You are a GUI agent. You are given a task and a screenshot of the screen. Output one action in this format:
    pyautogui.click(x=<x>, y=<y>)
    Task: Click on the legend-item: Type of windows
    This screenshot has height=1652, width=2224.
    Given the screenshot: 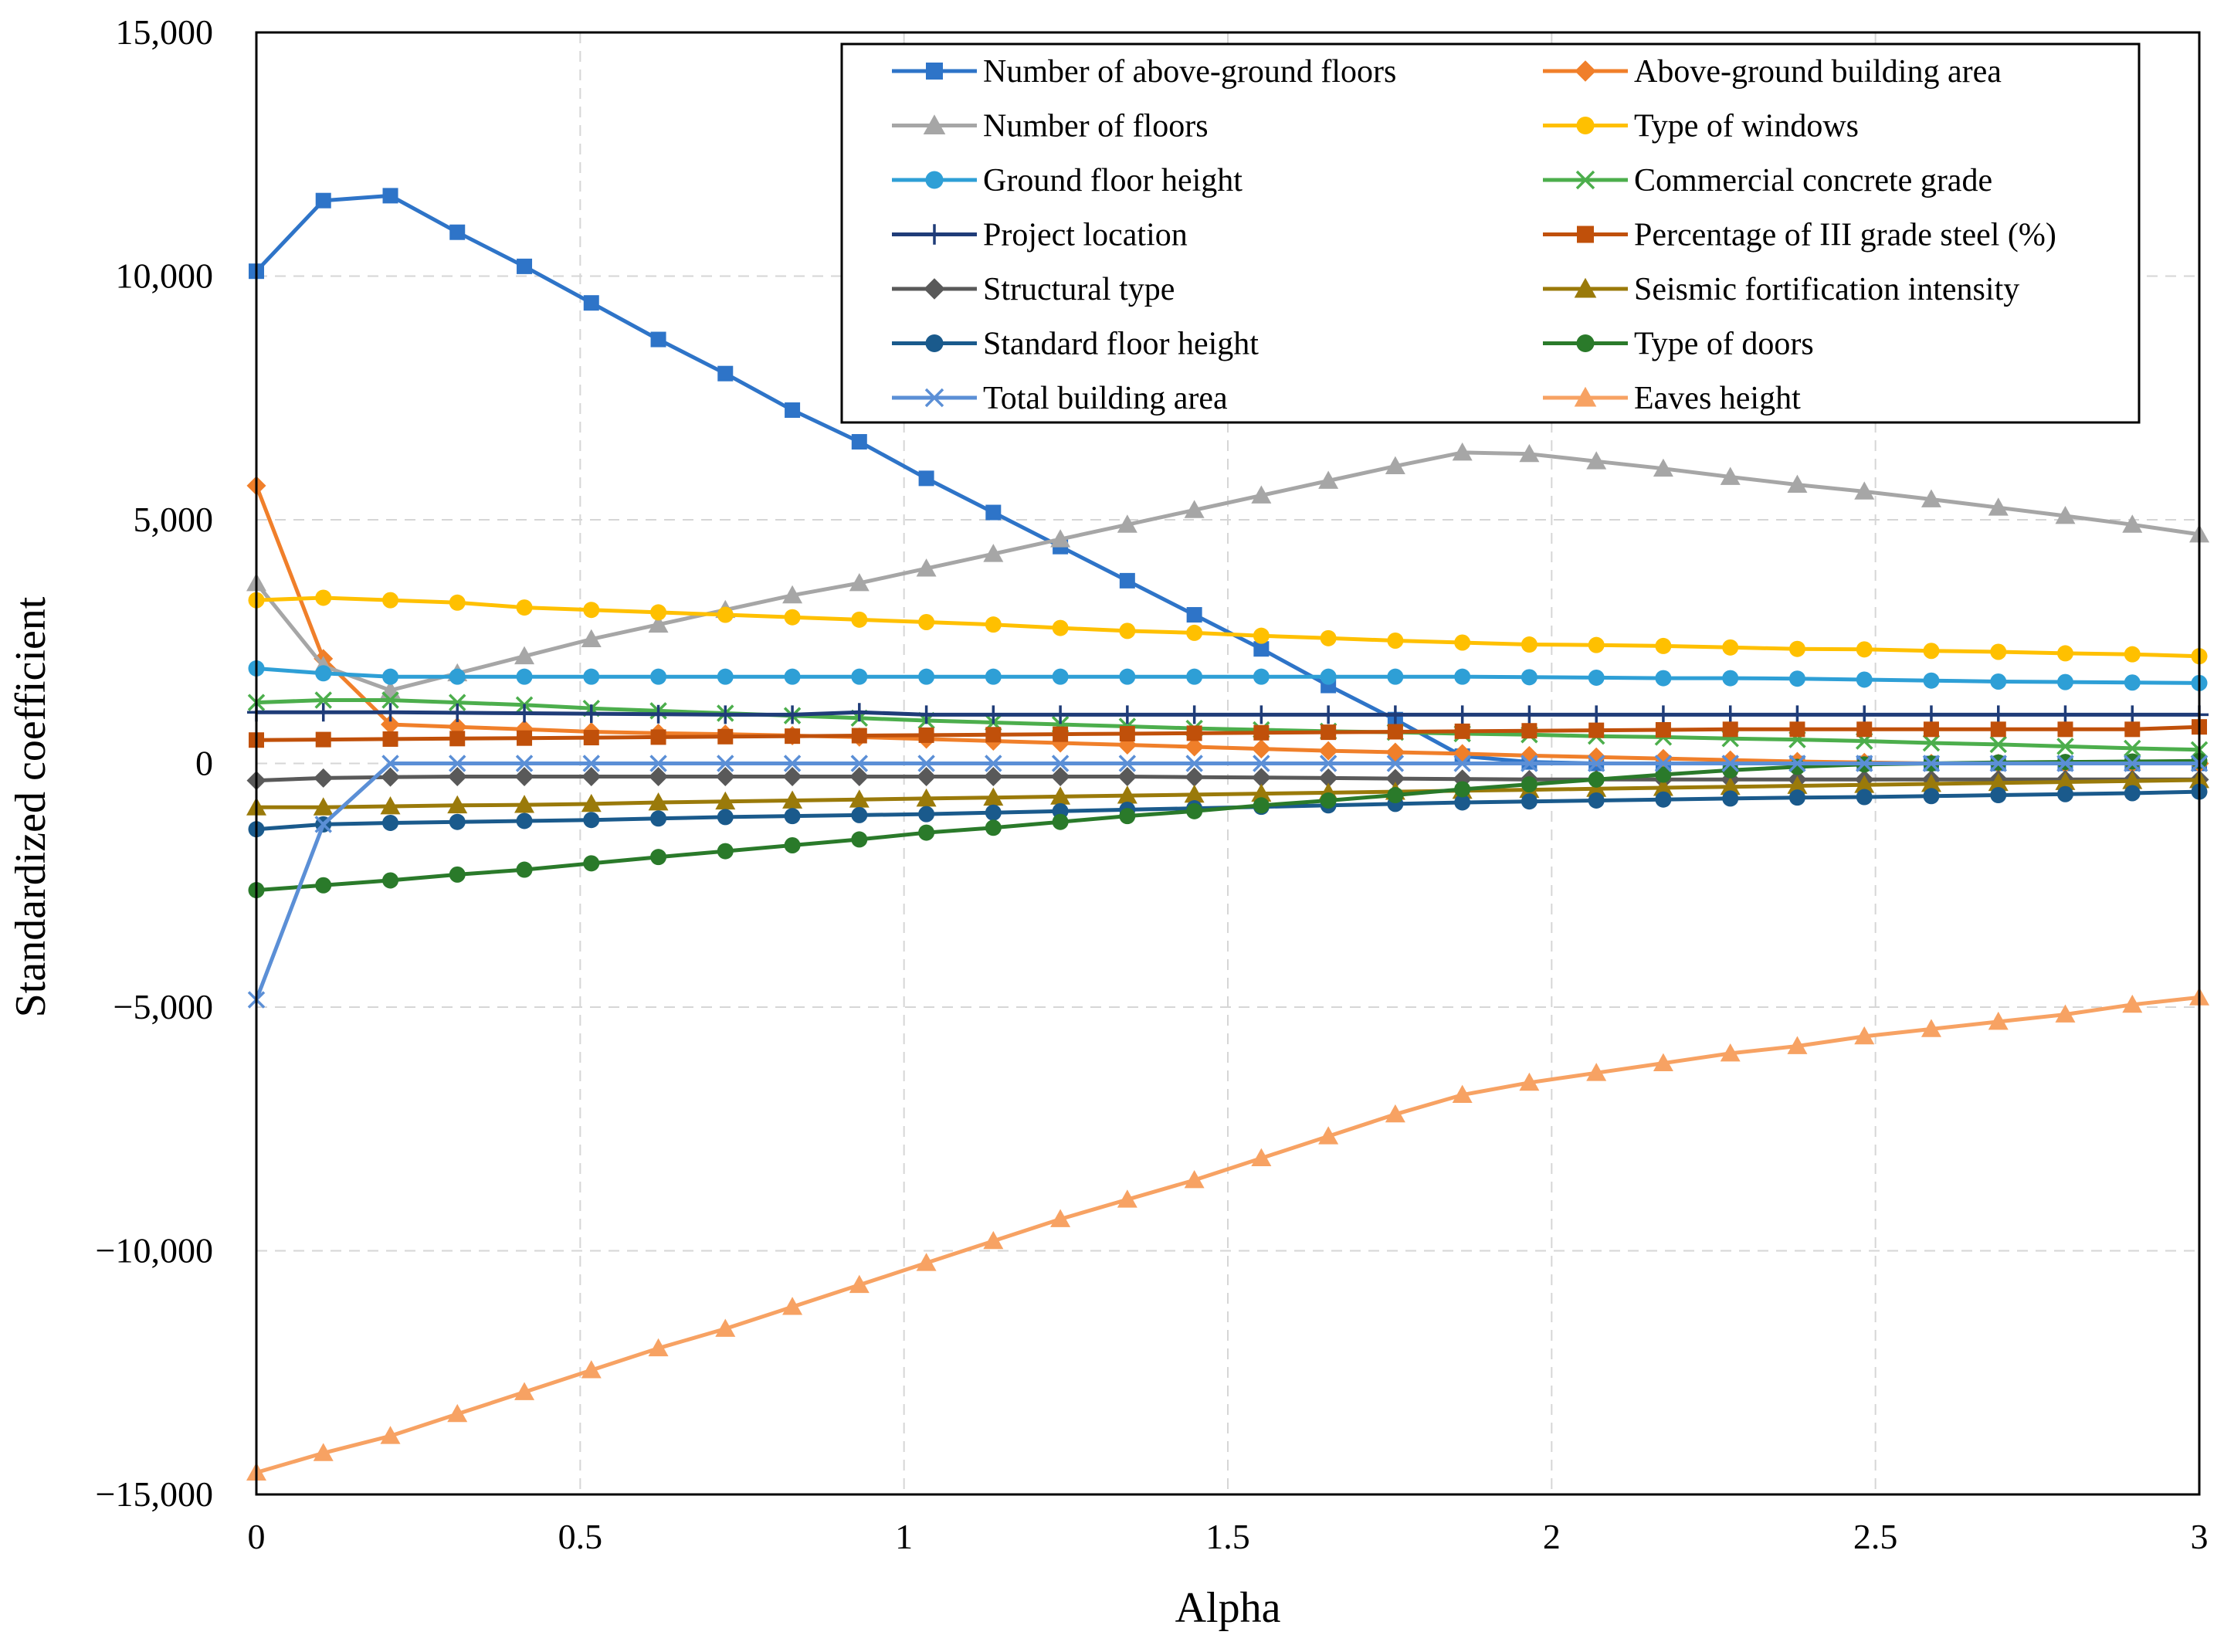 What is the action you would take?
    pyautogui.click(x=1701, y=126)
    